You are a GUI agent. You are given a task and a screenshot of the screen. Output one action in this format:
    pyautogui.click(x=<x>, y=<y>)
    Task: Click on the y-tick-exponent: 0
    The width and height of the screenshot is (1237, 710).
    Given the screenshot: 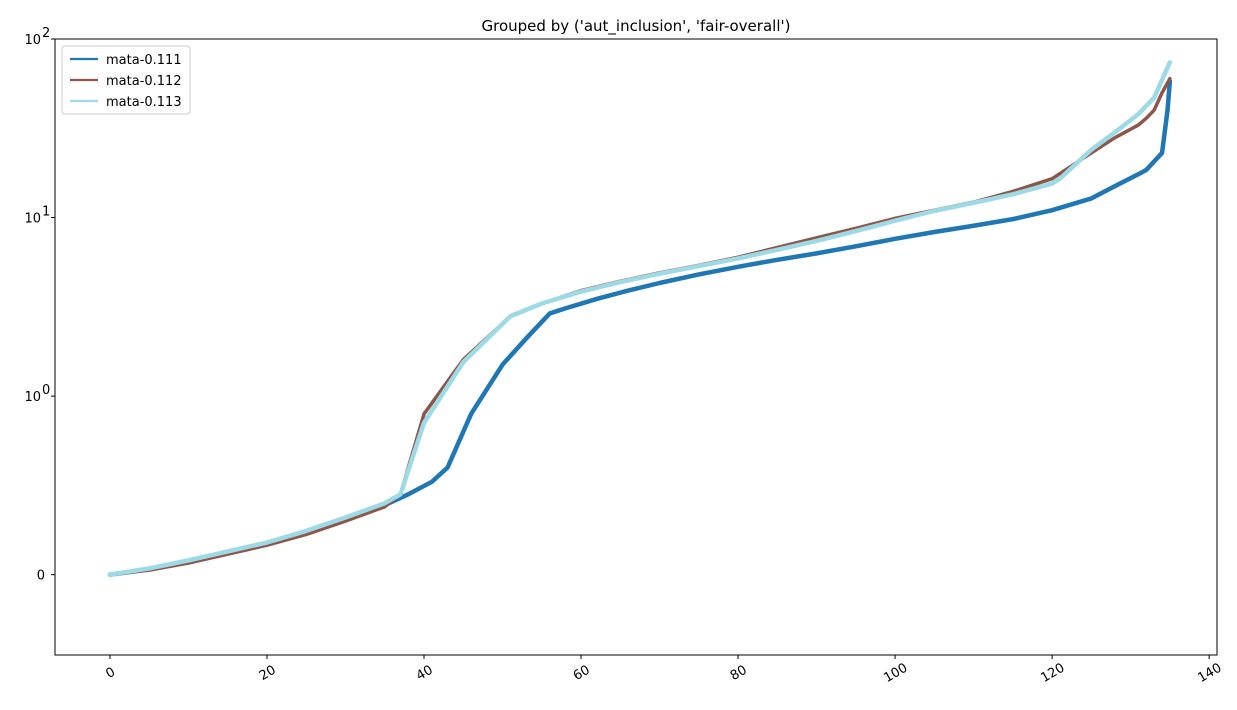 What is the action you would take?
    pyautogui.click(x=46, y=390)
    